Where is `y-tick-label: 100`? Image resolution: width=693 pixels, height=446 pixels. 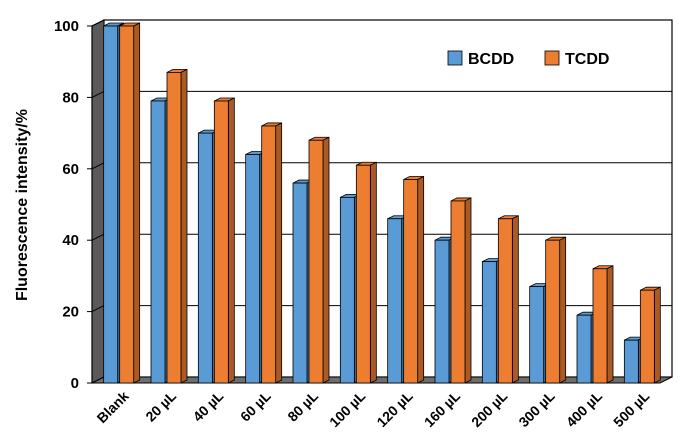
y-tick-label: 100 is located at coordinates (66, 26).